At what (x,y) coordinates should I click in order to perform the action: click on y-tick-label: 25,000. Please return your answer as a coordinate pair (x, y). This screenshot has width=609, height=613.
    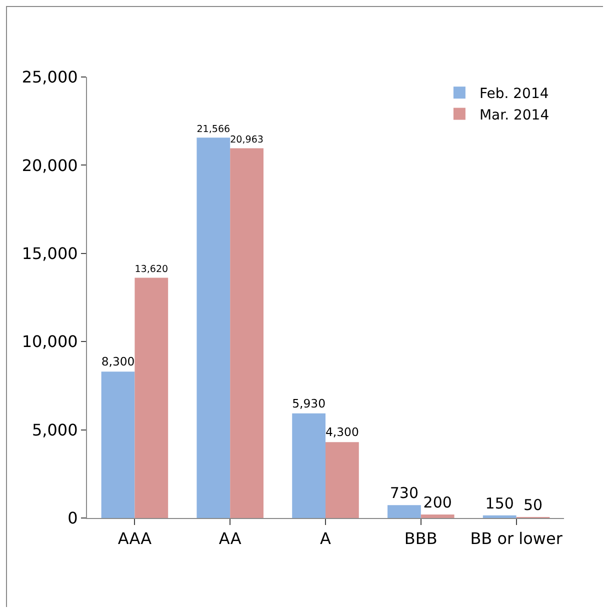
    Looking at the image, I should click on (50, 77).